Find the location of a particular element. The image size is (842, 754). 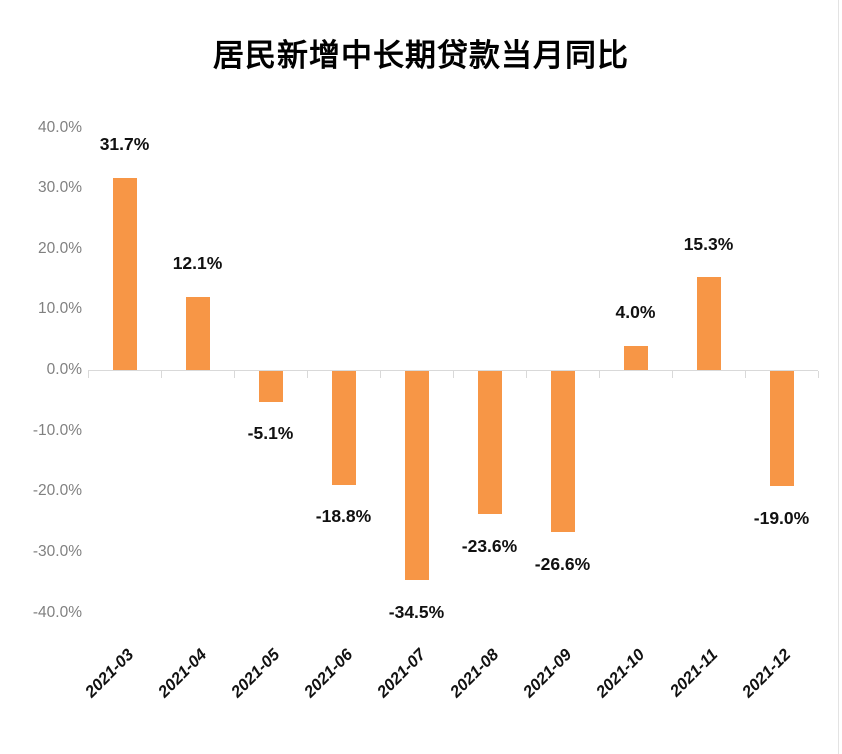

y-axis-tick-label: -20.0% is located at coordinates (57, 491).